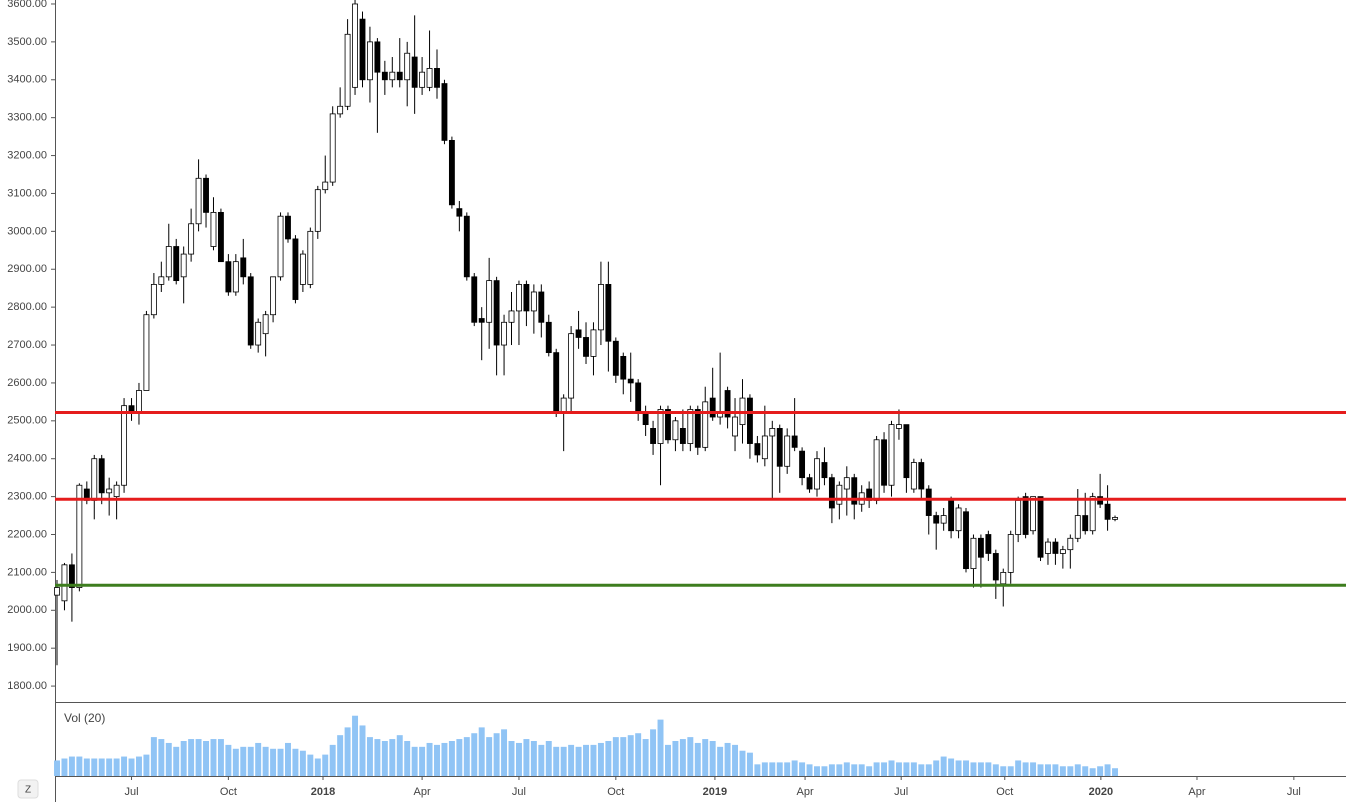 The width and height of the screenshot is (1346, 802). Describe the element at coordinates (27, 534) in the screenshot. I see `y-tick-label: 2200.00` at that location.